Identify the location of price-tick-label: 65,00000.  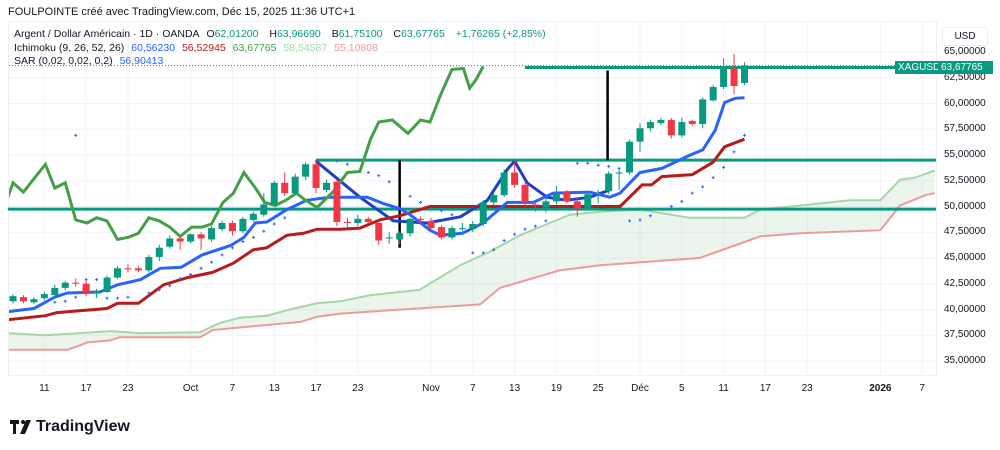
(965, 51).